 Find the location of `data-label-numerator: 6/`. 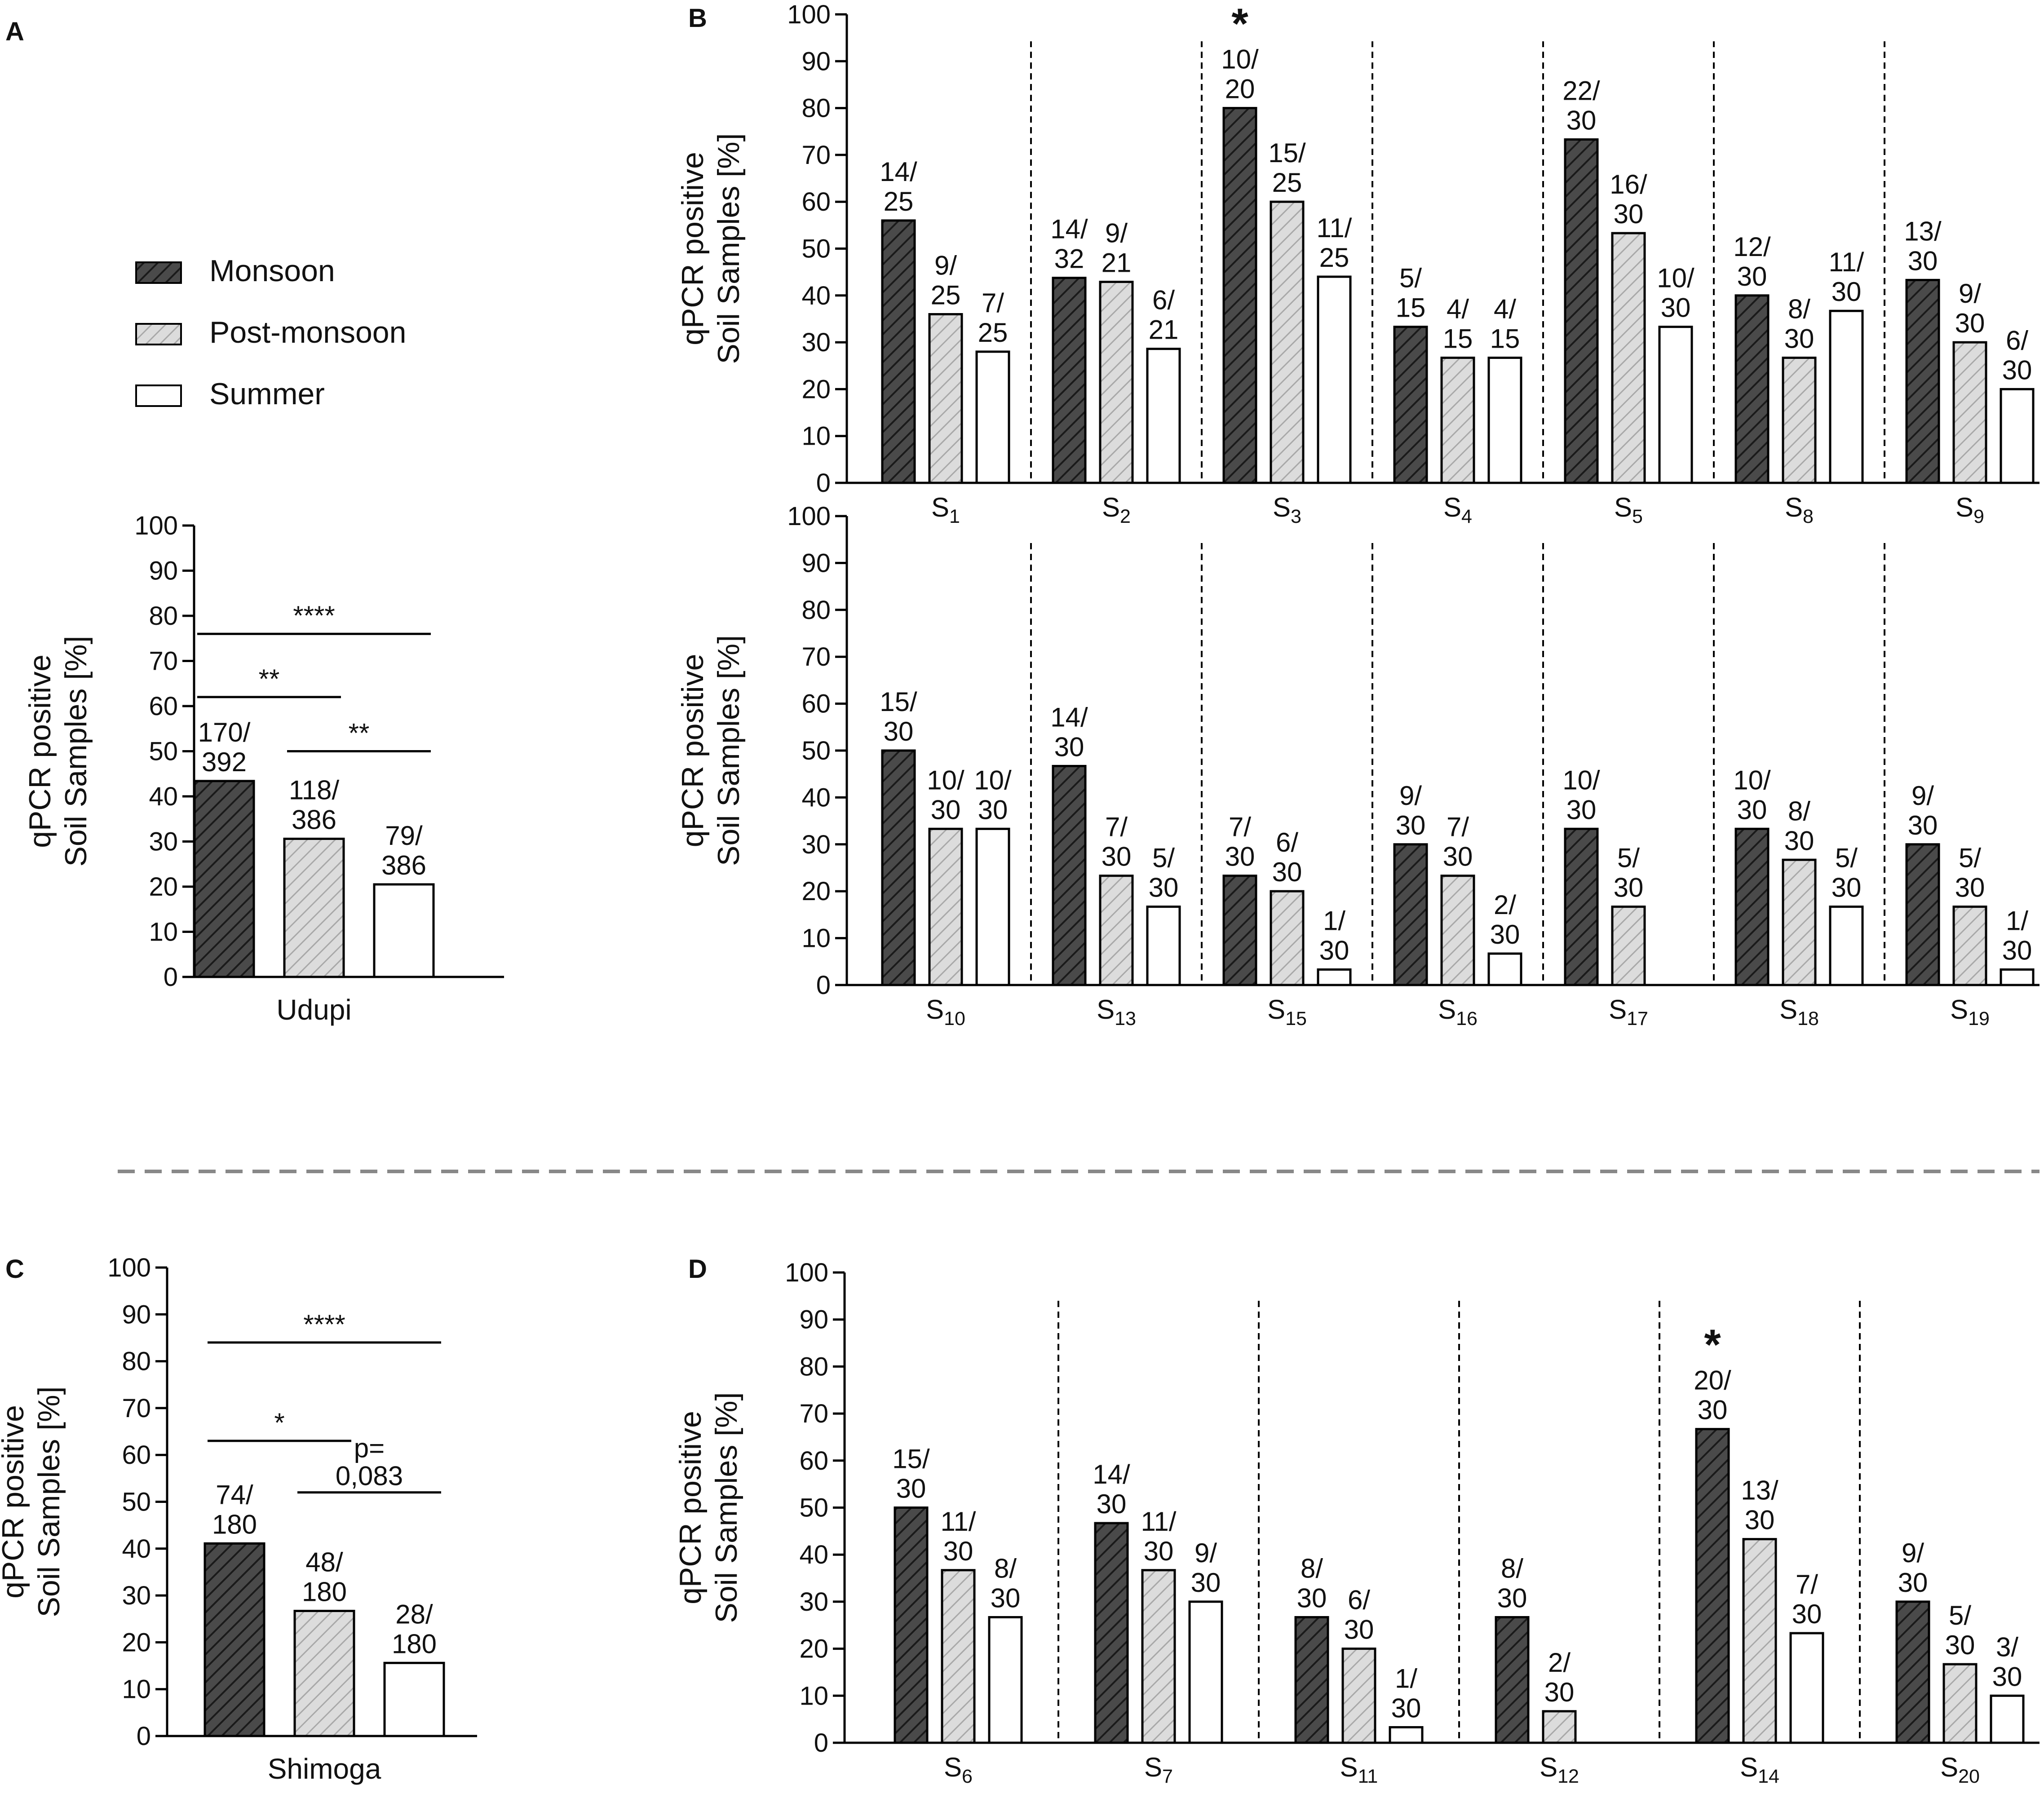

data-label-numerator: 6/ is located at coordinates (2017, 340).